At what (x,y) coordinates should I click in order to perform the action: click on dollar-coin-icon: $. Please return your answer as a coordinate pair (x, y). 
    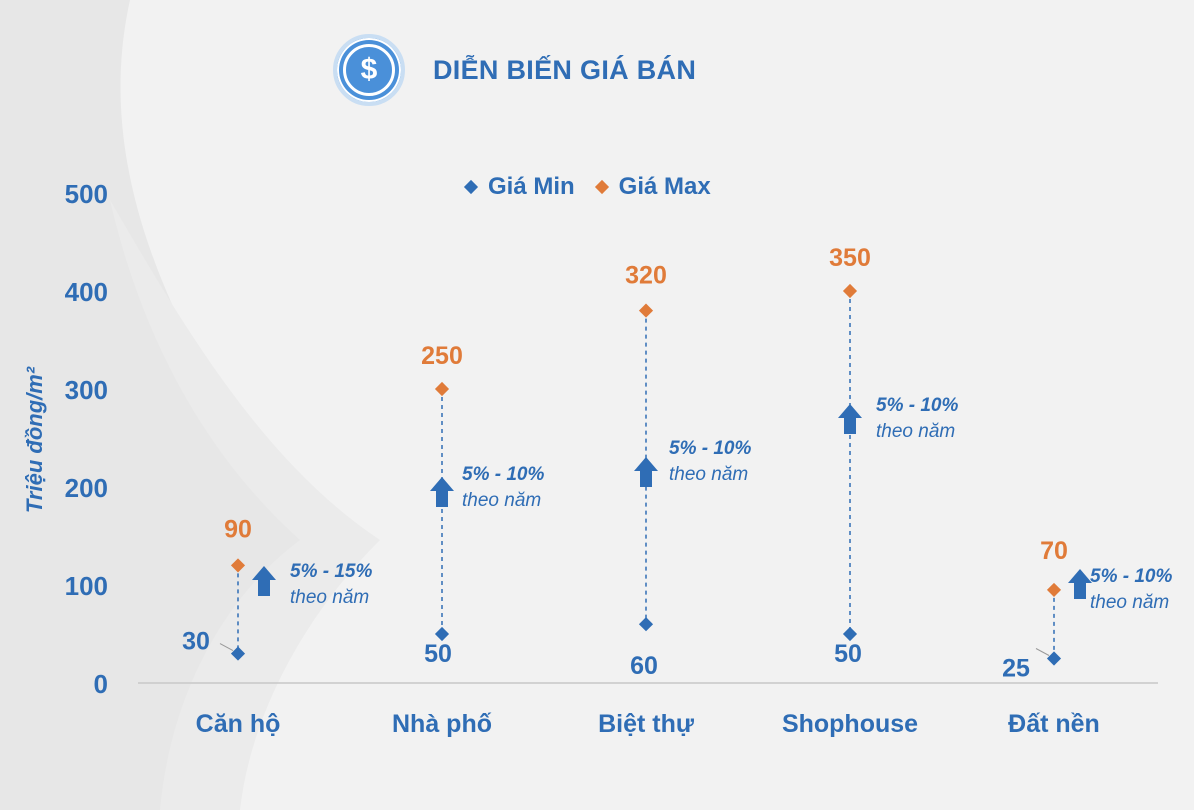
    Looking at the image, I should click on (369, 70).